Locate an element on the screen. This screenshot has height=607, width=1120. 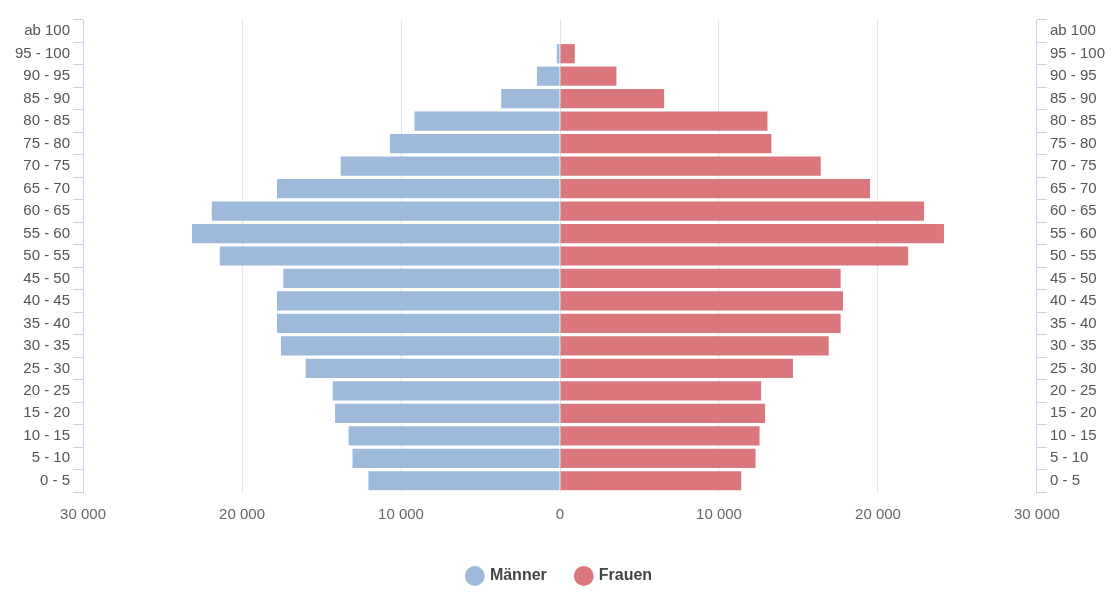
legend-label: Männer is located at coordinates (518, 575).